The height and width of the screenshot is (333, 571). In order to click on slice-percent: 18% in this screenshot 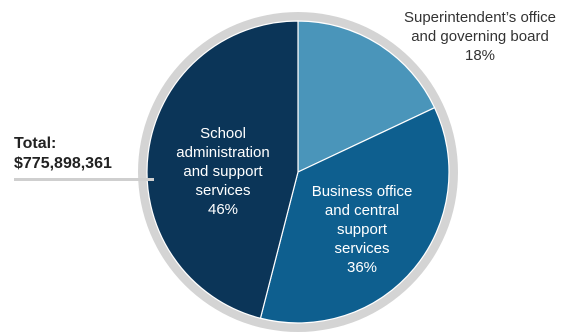, I will do `click(480, 55)`.